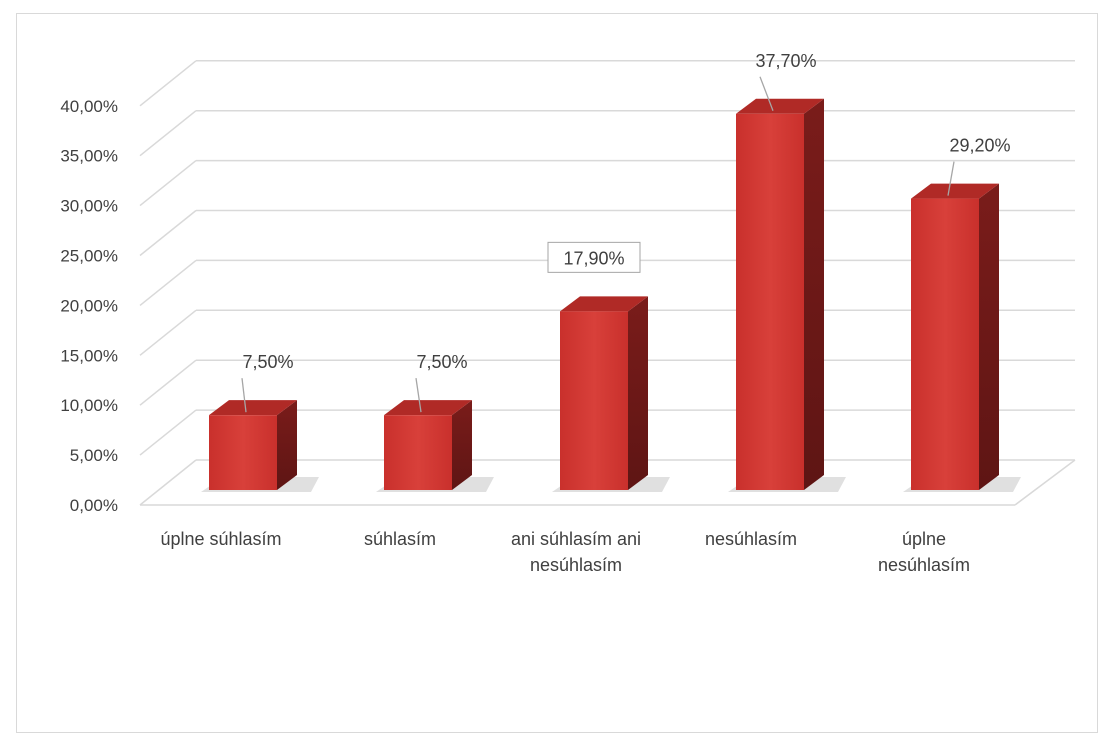  I want to click on floor-right-edge, so click(1045, 482).